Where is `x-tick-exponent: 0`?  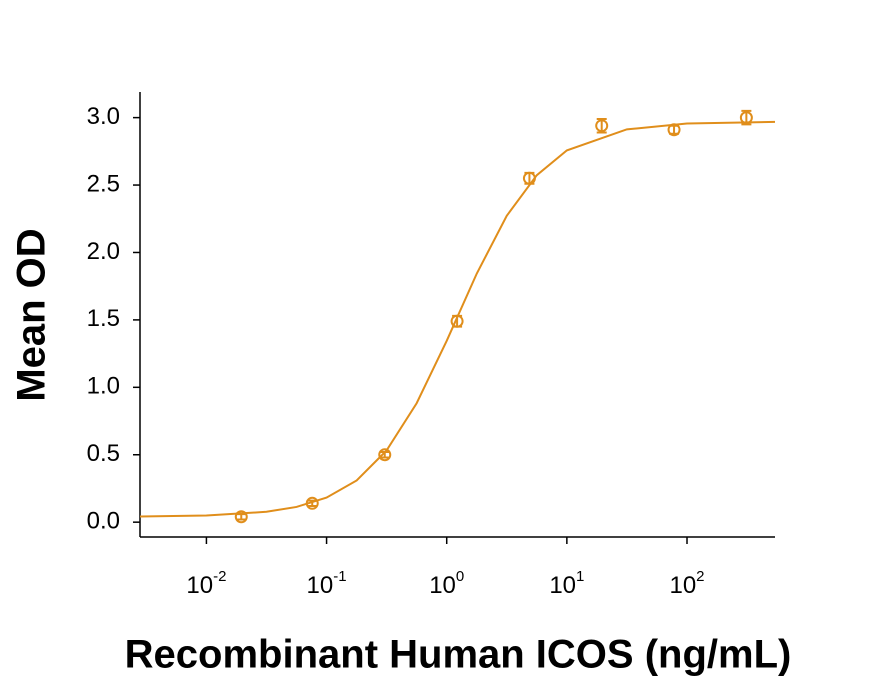 x-tick-exponent: 0 is located at coordinates (460, 576).